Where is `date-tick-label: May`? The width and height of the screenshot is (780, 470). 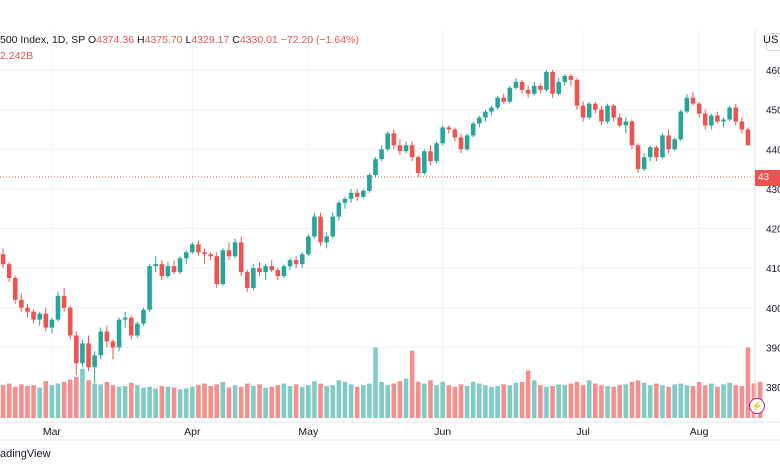
date-tick-label: May is located at coordinates (308, 432).